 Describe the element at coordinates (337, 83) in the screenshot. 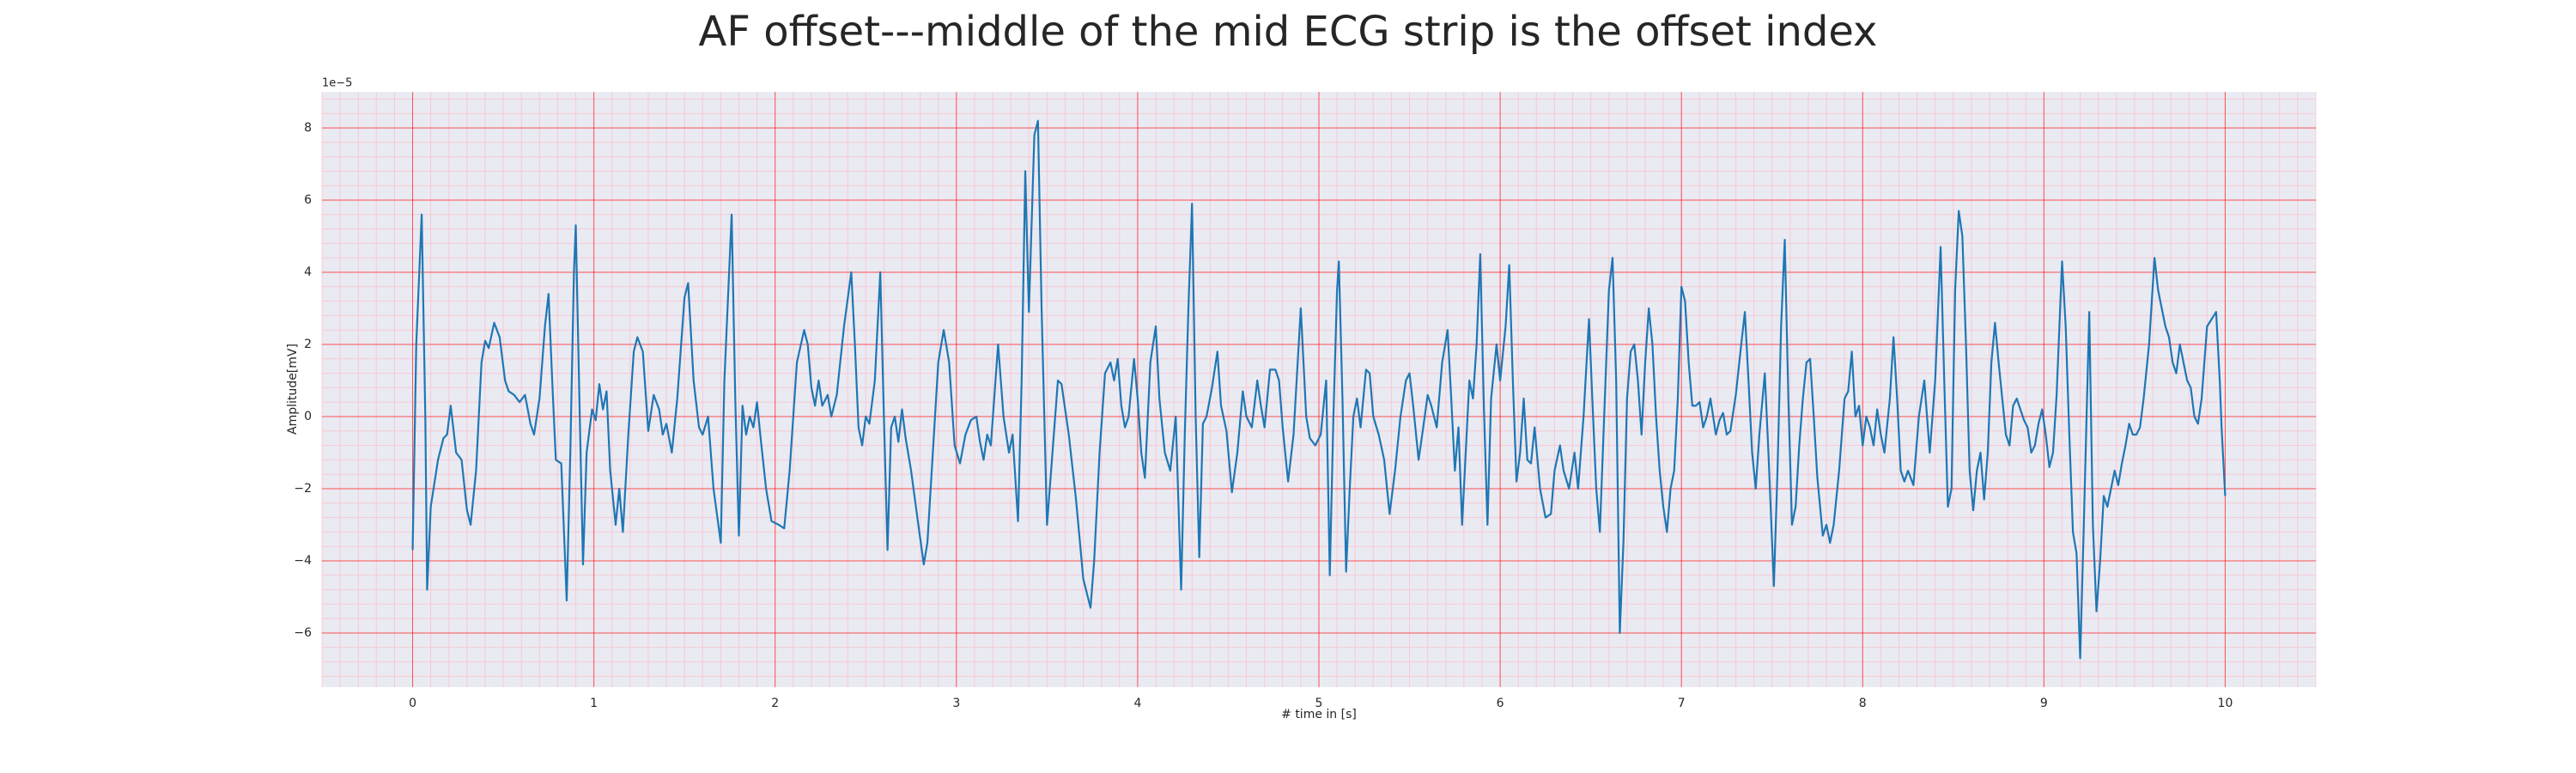

I see `y-offset-label: 1e−5` at that location.